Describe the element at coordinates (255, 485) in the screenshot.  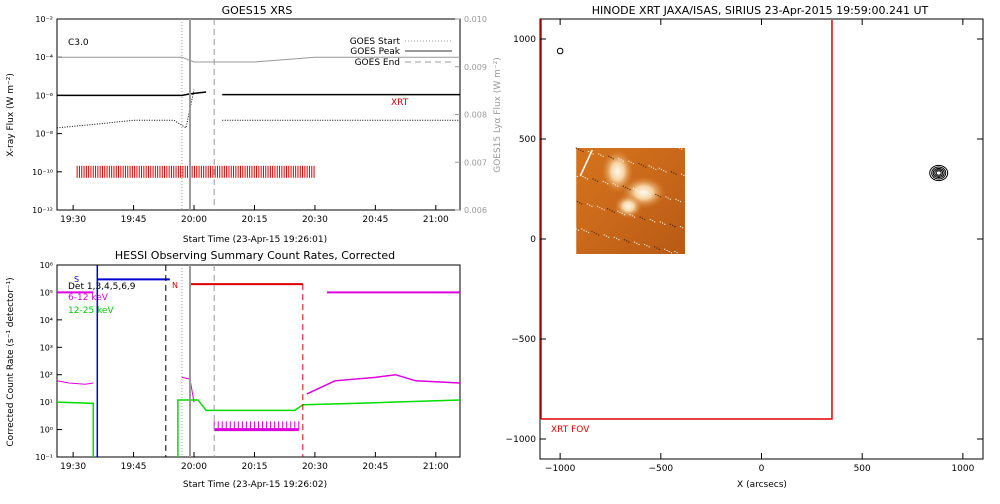
I see `hessi-xlabel: Start Time (23-Apr-15 19:26:02)` at that location.